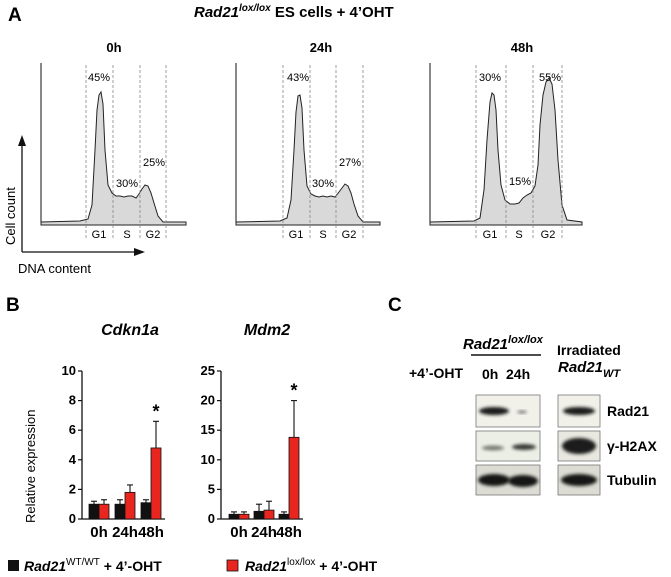 The width and height of the screenshot is (671, 577). I want to click on axis-x-label: DNA content, so click(54, 268).